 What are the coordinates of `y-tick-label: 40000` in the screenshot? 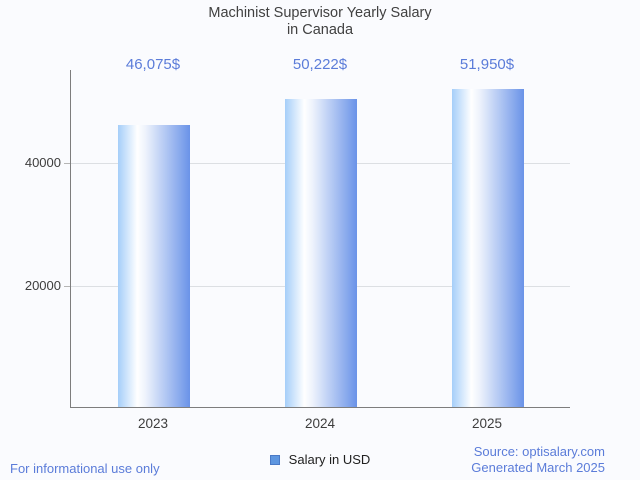 It's located at (42, 162).